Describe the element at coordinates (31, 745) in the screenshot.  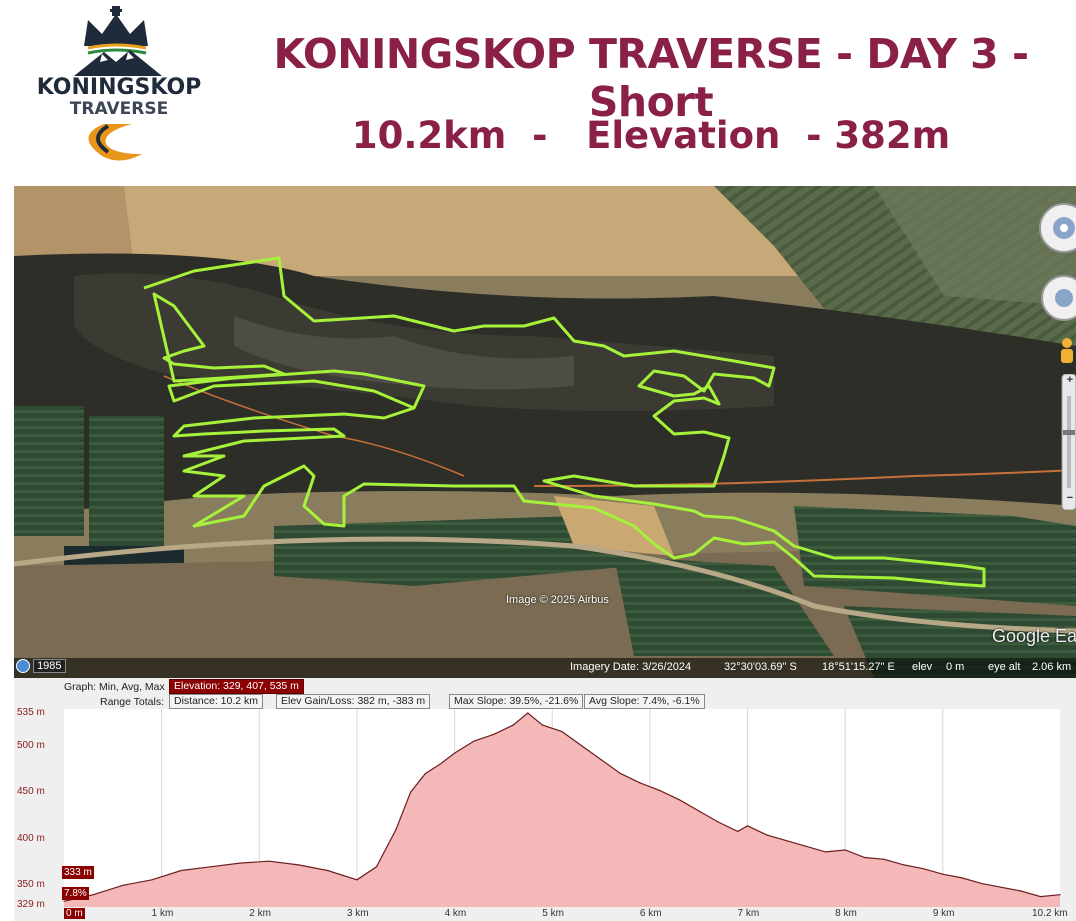
I see `y-tick-label: 500 m` at that location.